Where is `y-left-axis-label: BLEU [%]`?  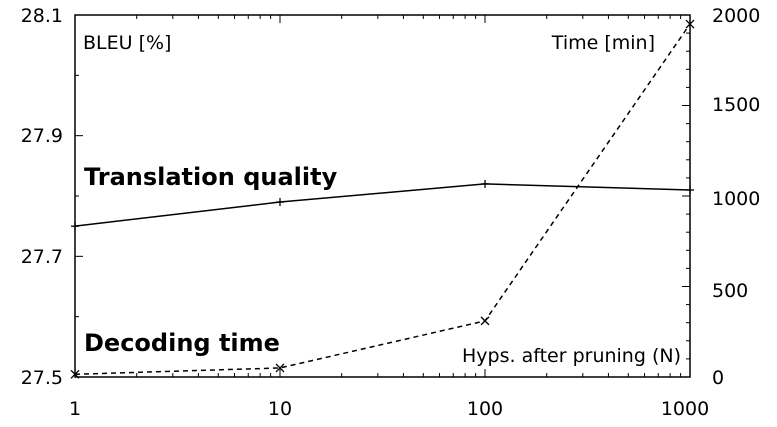 y-left-axis-label: BLEU [%] is located at coordinates (127, 43).